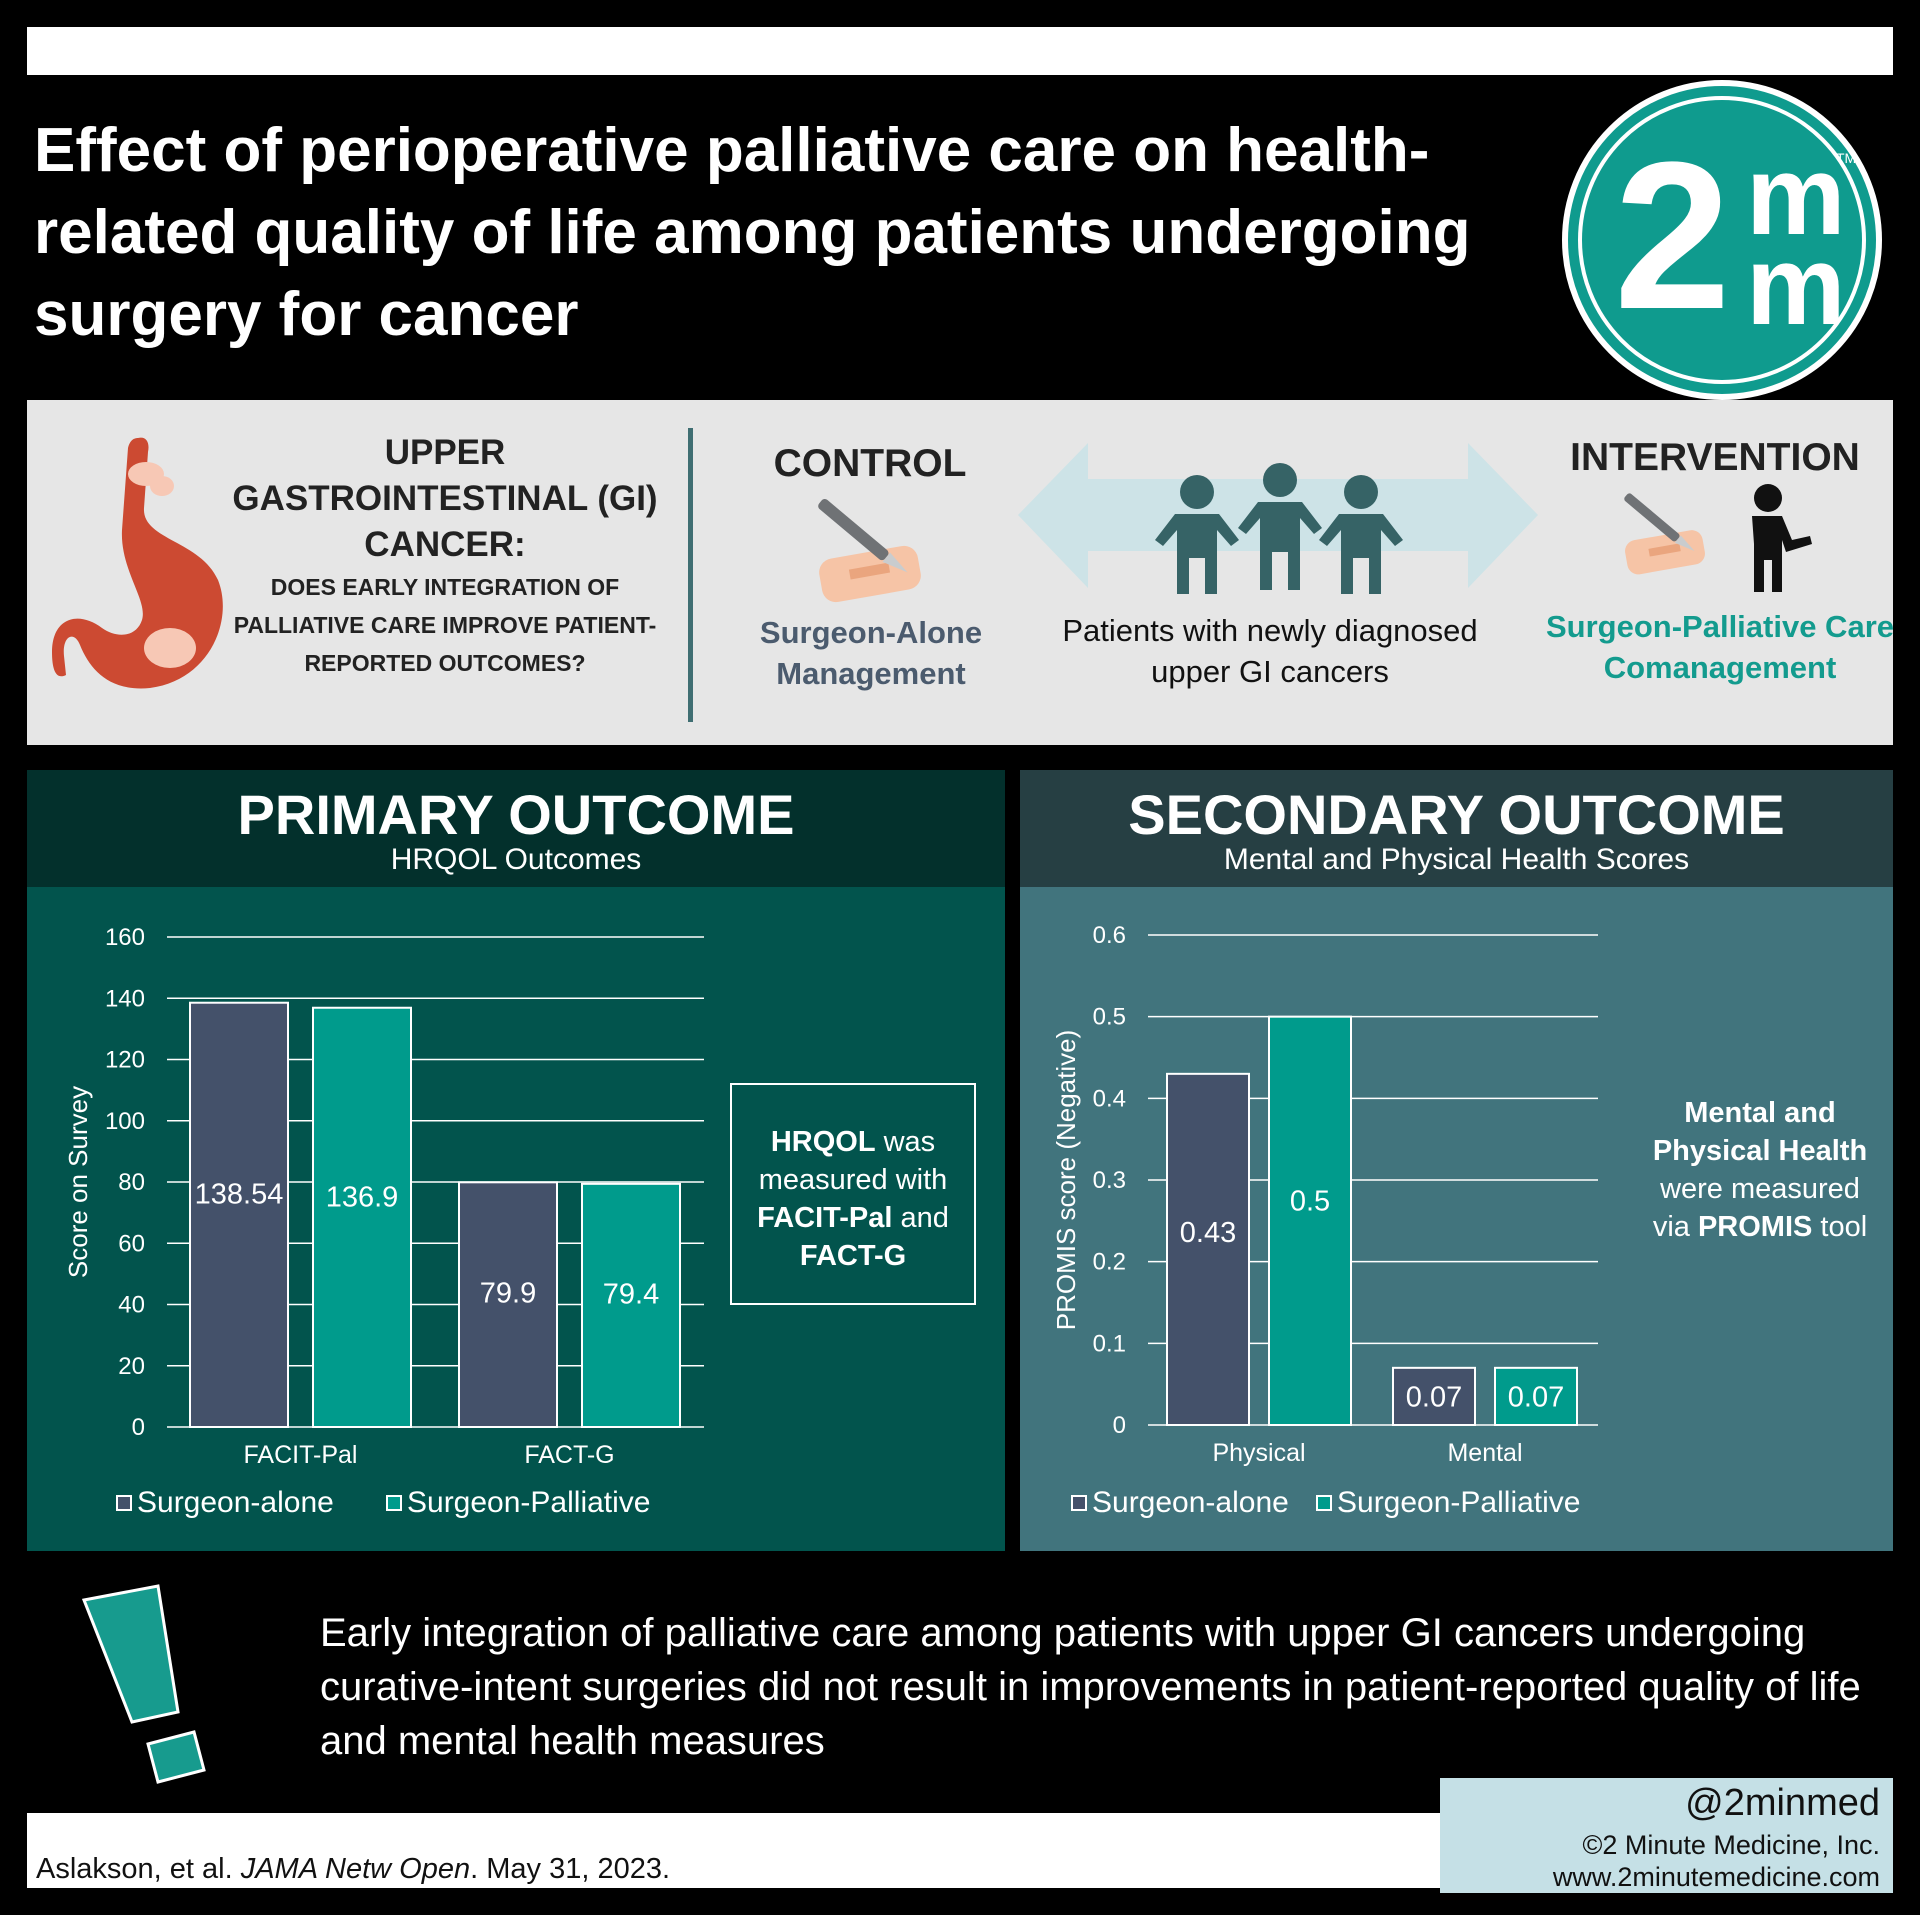  Describe the element at coordinates (1756, 1208) in the screenshot. I see `note-text: were measured via` at that location.